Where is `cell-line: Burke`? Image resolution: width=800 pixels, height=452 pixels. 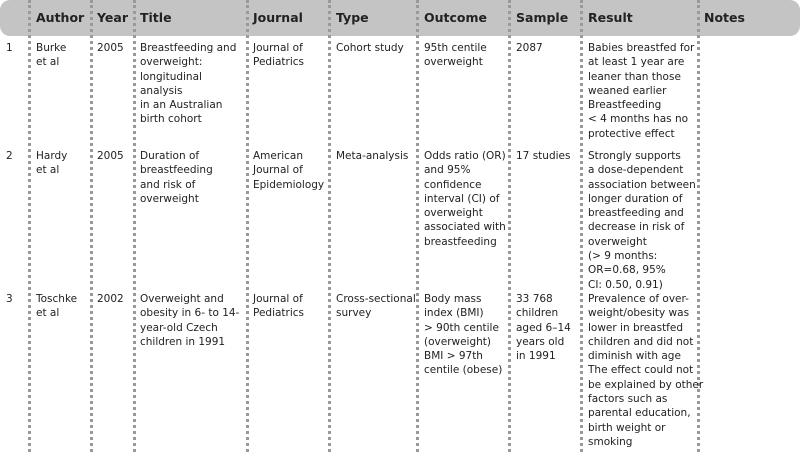 cell-line: Burke is located at coordinates (51, 48).